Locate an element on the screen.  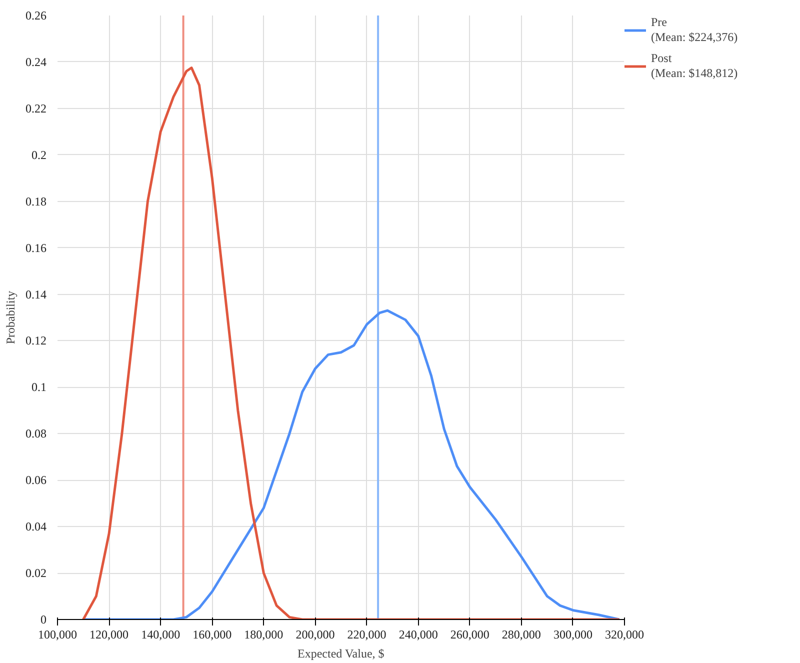
y-tick-label: 0.12 is located at coordinates (36, 341).